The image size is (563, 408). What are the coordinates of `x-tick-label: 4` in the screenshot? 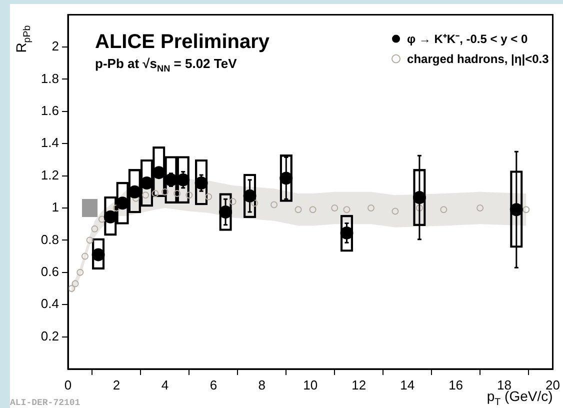 It's located at (165, 384).